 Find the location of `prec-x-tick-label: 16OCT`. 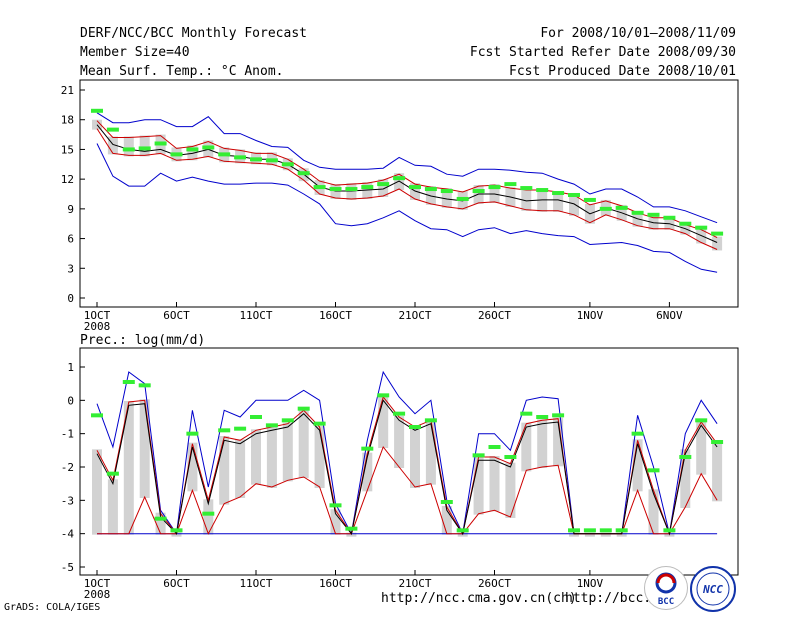

prec-x-tick-label: 16OCT is located at coordinates (335, 583).